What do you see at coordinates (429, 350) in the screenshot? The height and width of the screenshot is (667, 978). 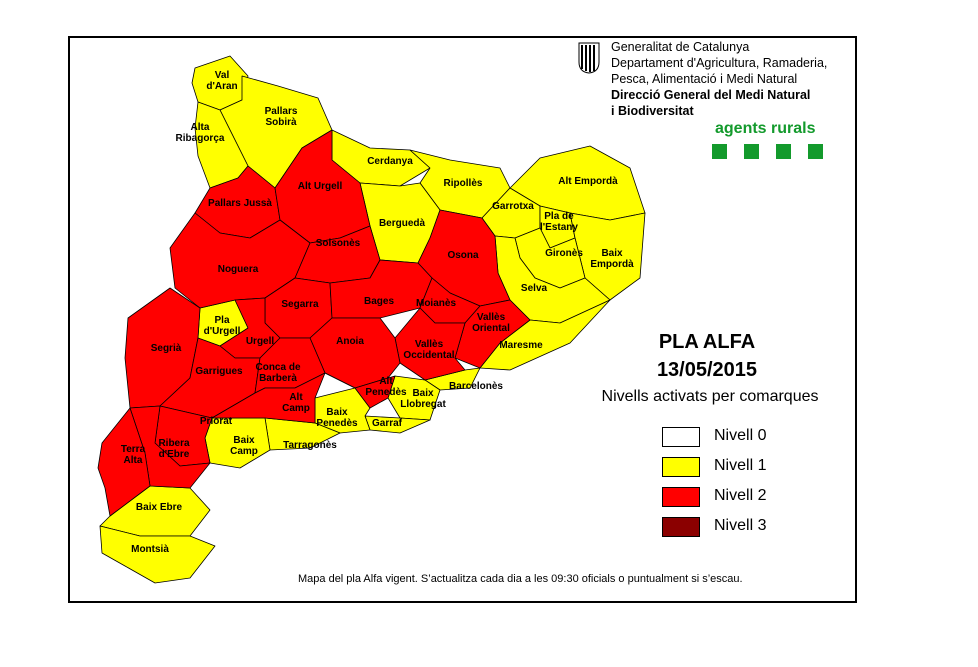 I see `label-valles-occidental: Vallès Occidental` at bounding box center [429, 350].